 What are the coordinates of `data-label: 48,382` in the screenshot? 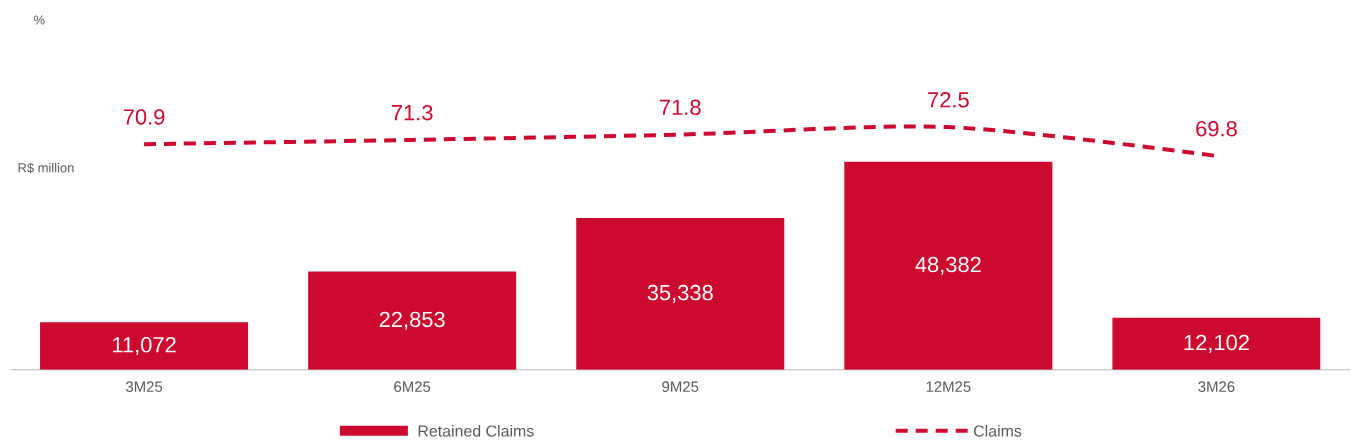 It's located at (948, 265).